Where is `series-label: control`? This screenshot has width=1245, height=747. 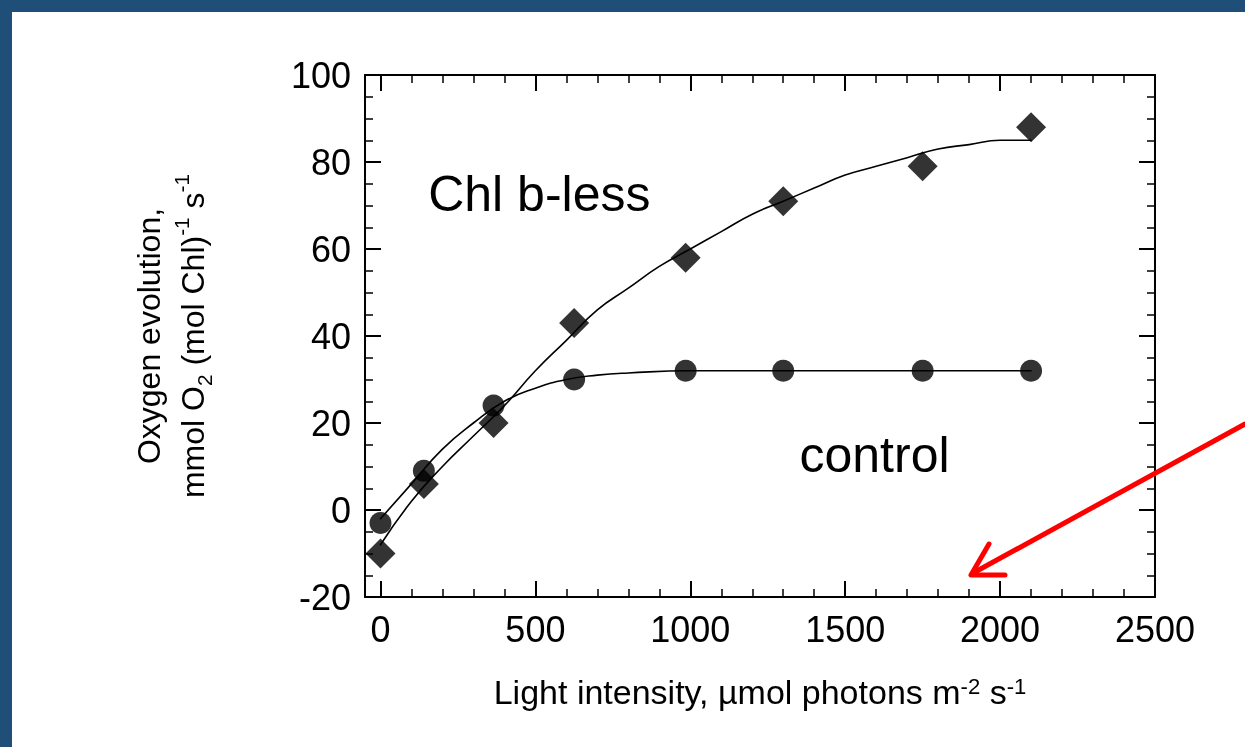 series-label: control is located at coordinates (874, 455).